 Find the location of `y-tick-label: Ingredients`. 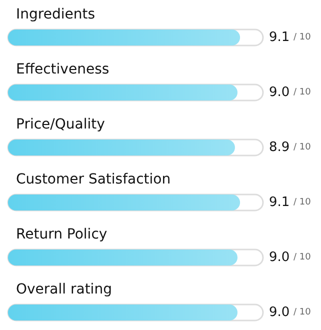

y-tick-label: Ingredients is located at coordinates (55, 14).